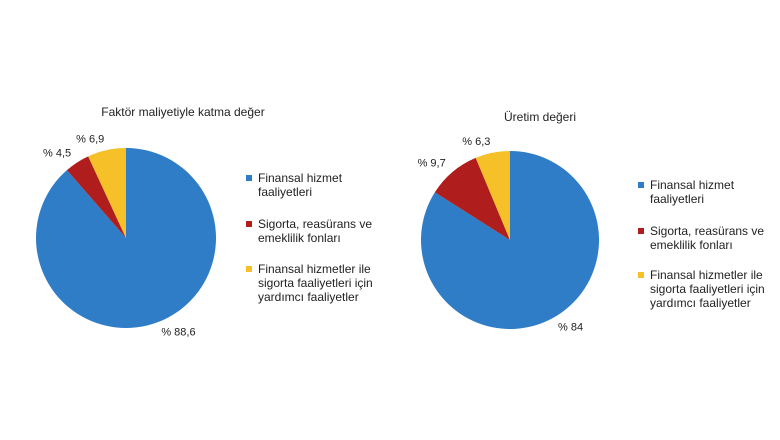 The image size is (780, 440). What do you see at coordinates (178, 332) in the screenshot?
I see `data-label: % 88,6` at bounding box center [178, 332].